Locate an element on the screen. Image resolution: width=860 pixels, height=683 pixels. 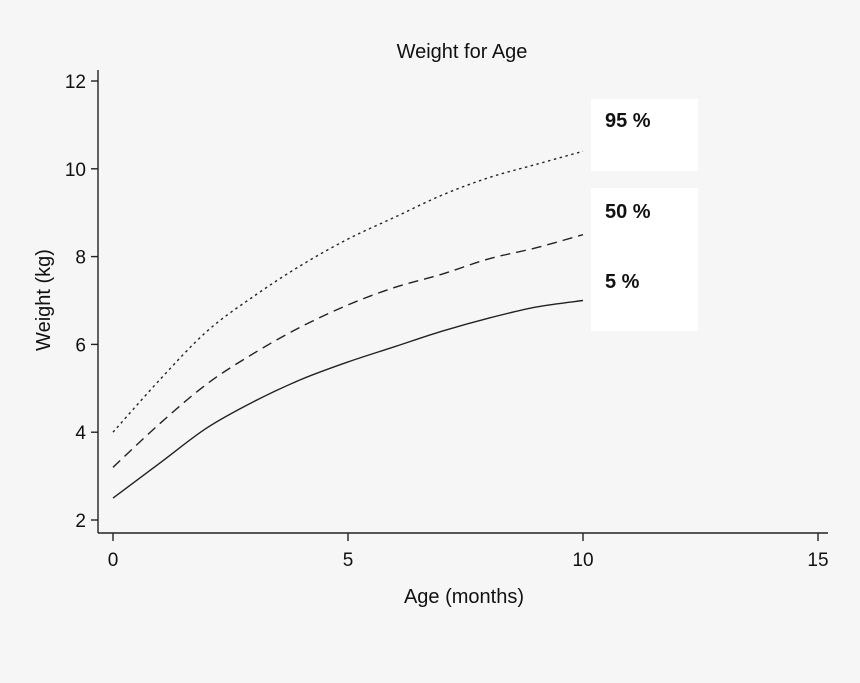
series-label-layer: 95 % 50 % 5 % is located at coordinates (644, 215).